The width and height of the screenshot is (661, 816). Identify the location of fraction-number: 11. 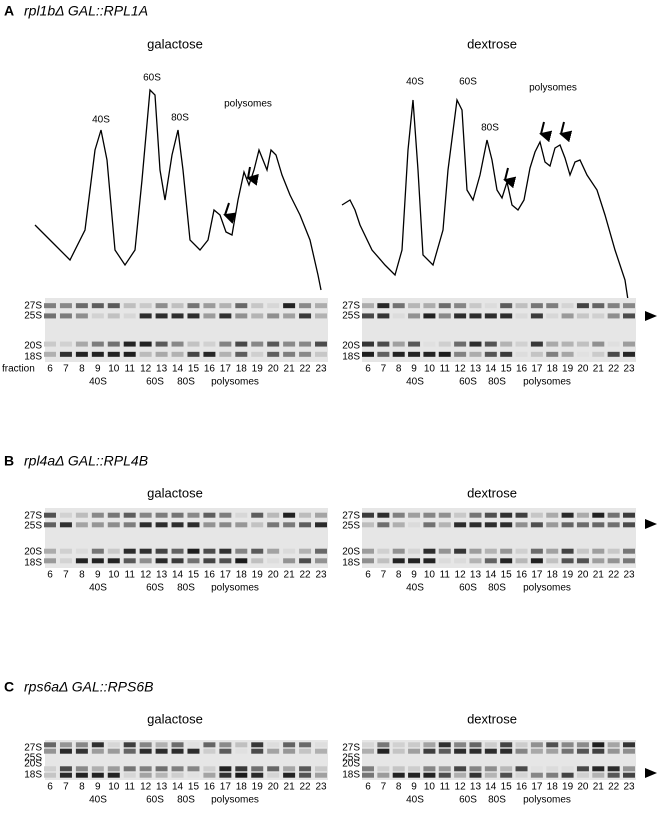
(445, 575).